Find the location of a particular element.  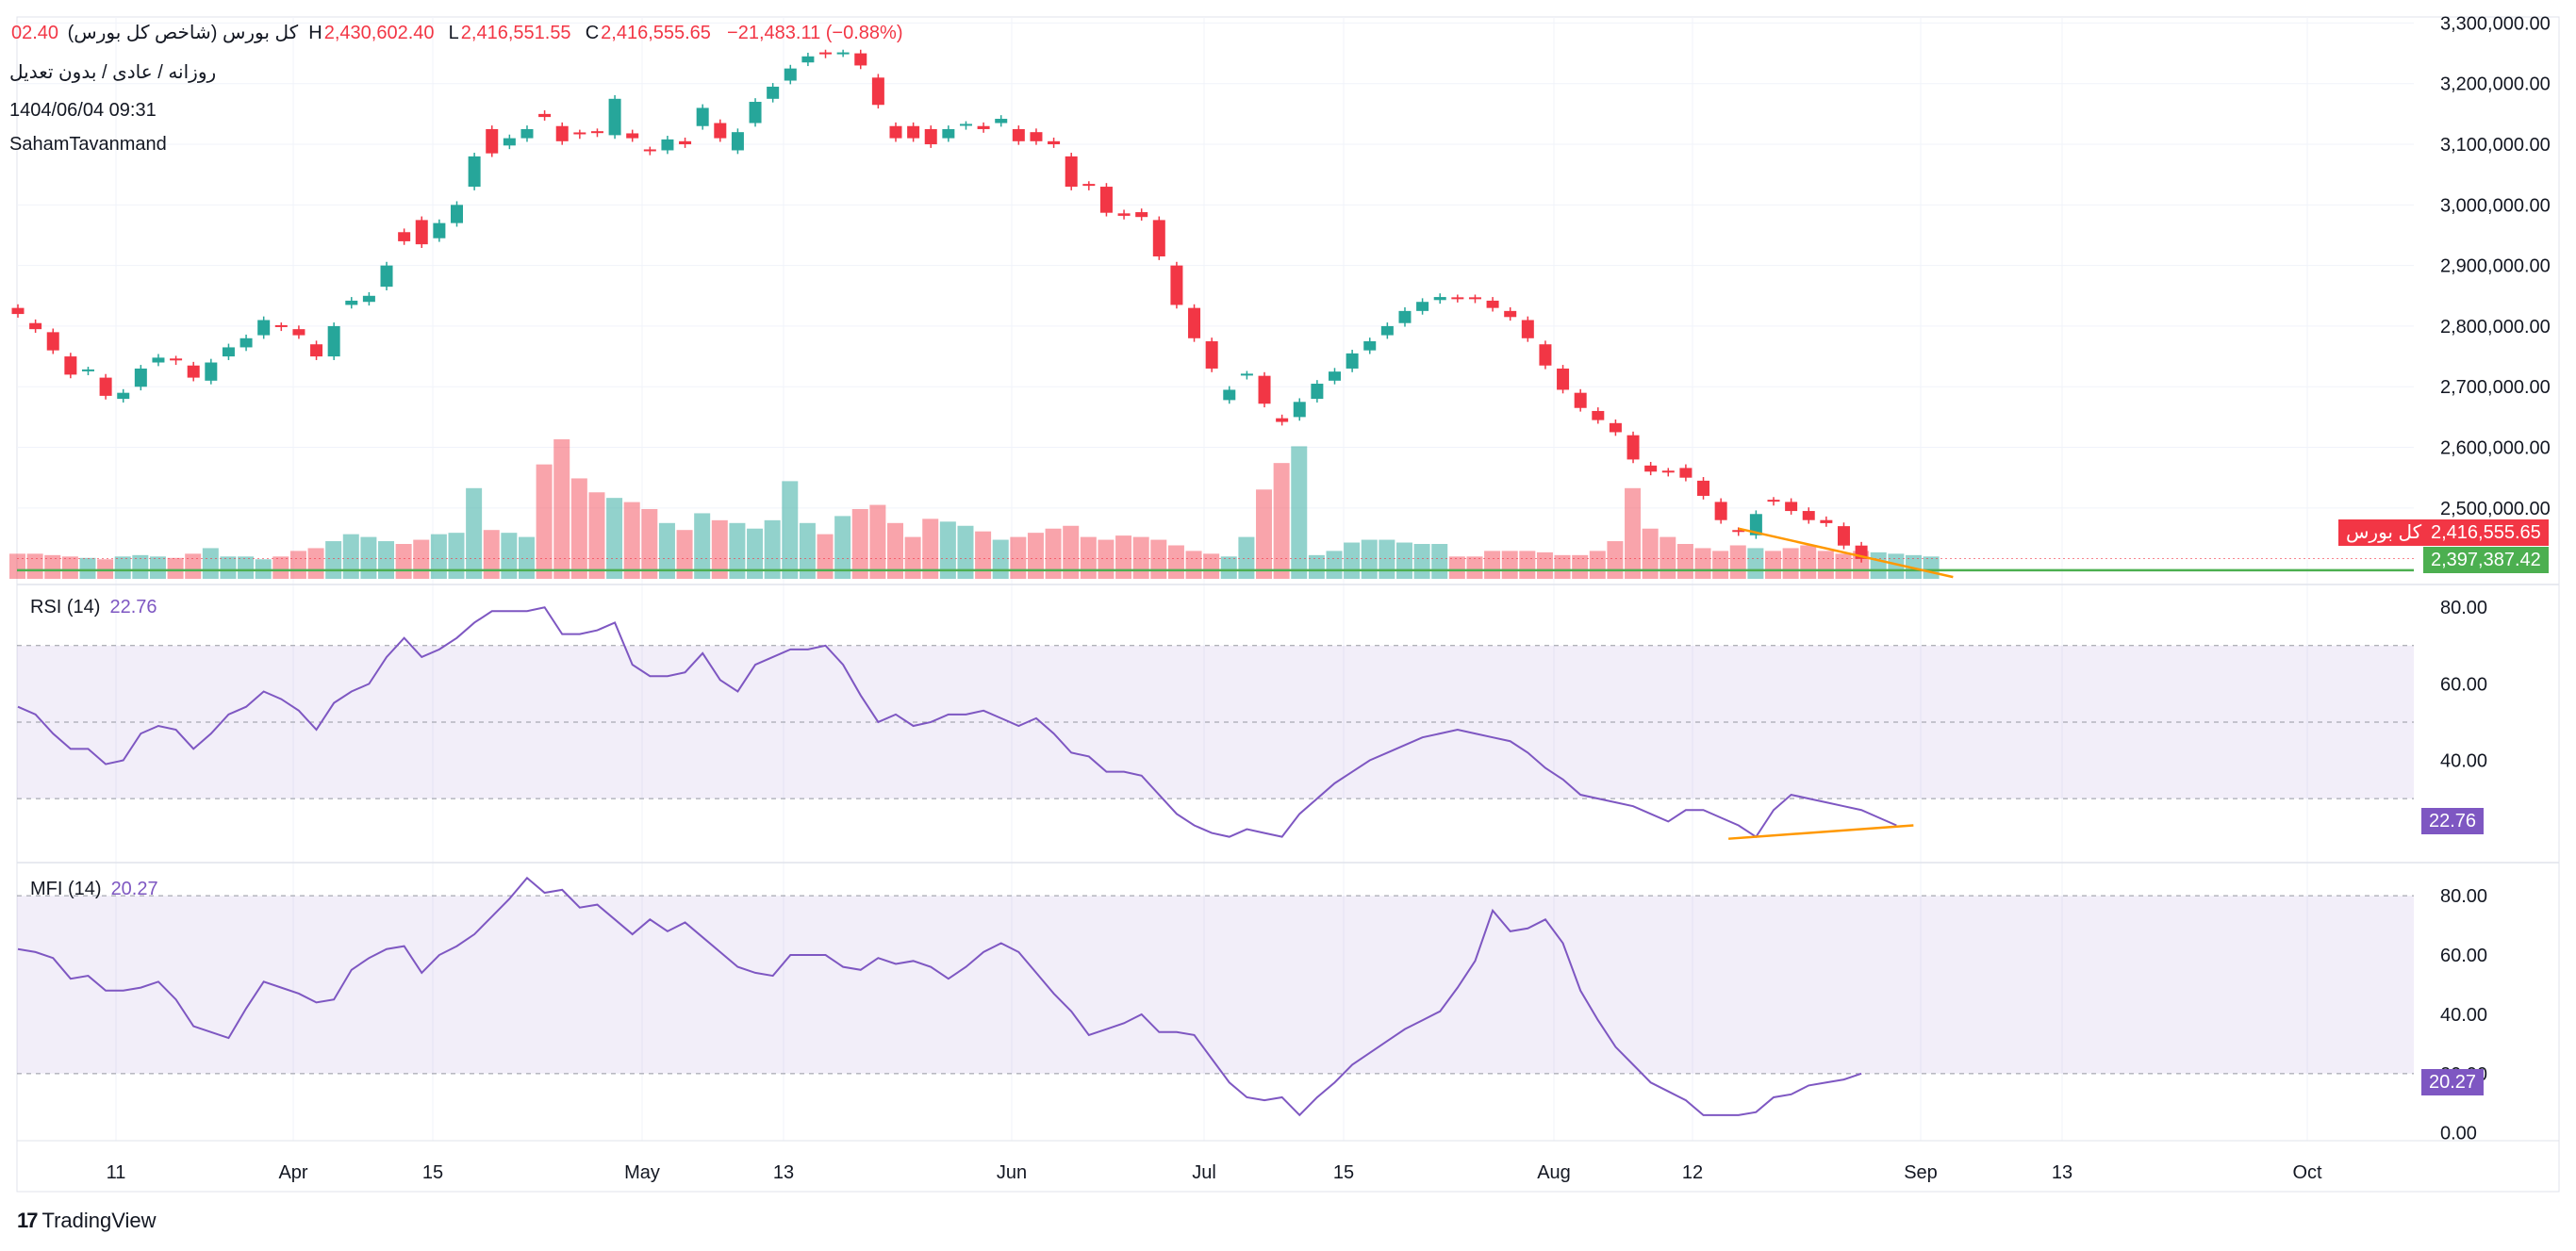

hline-price-tag: 2,397,387.42 is located at coordinates (2486, 560).